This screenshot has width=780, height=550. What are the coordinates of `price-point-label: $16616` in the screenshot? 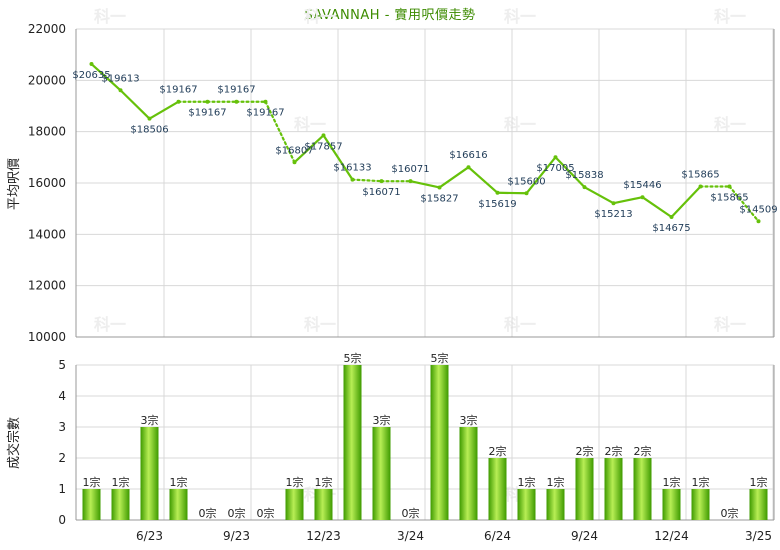 It's located at (468, 155).